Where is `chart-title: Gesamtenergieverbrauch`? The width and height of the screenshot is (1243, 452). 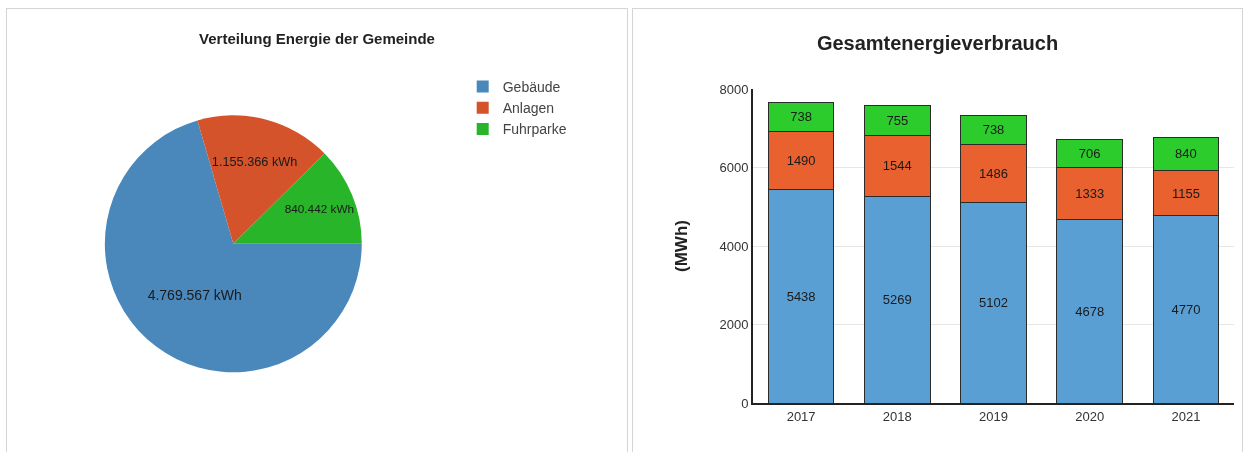
chart-title: Gesamtenergieverbrauch is located at coordinates (937, 43).